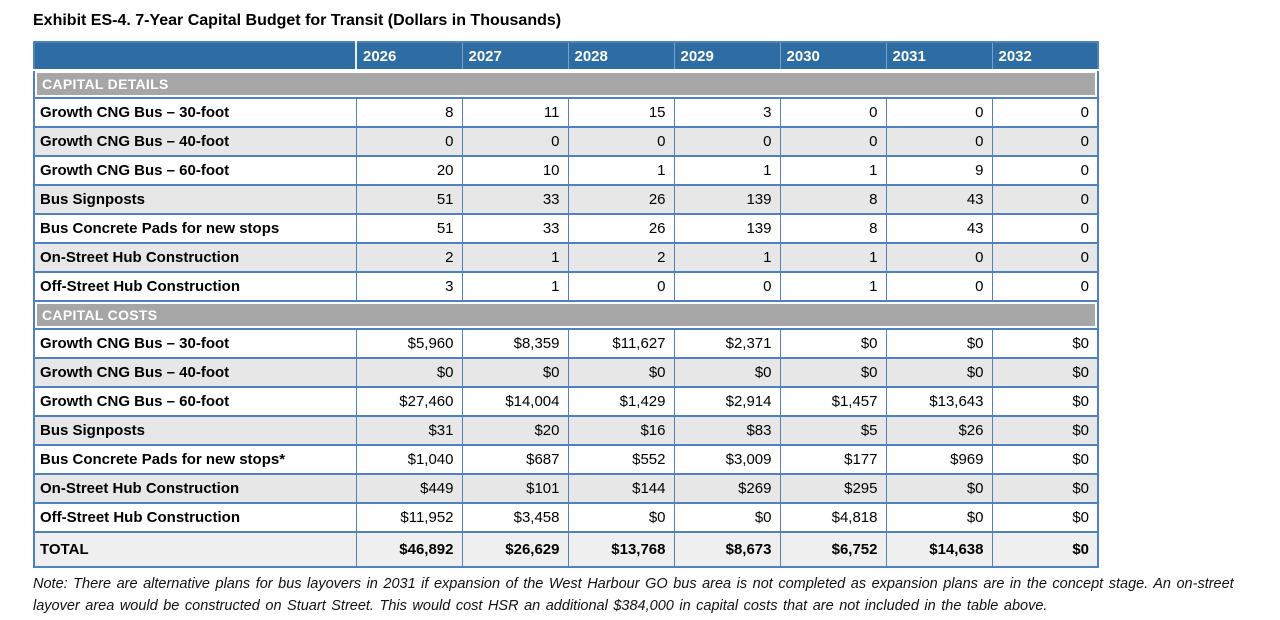 The height and width of the screenshot is (620, 1280). Describe the element at coordinates (409, 170) in the screenshot. I see `value-cell: 20` at that location.